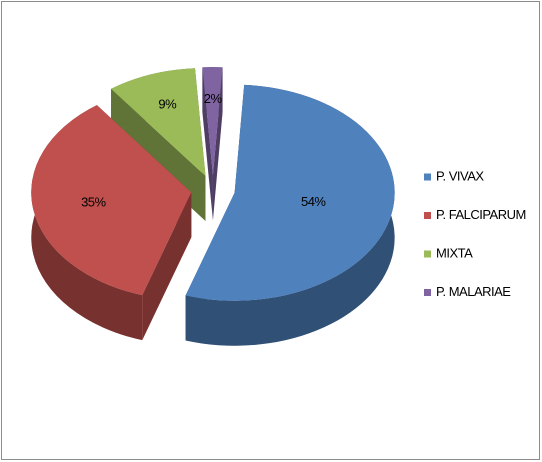 Image resolution: width=542 pixels, height=462 pixels. I want to click on data-label: 35%, so click(93, 201).